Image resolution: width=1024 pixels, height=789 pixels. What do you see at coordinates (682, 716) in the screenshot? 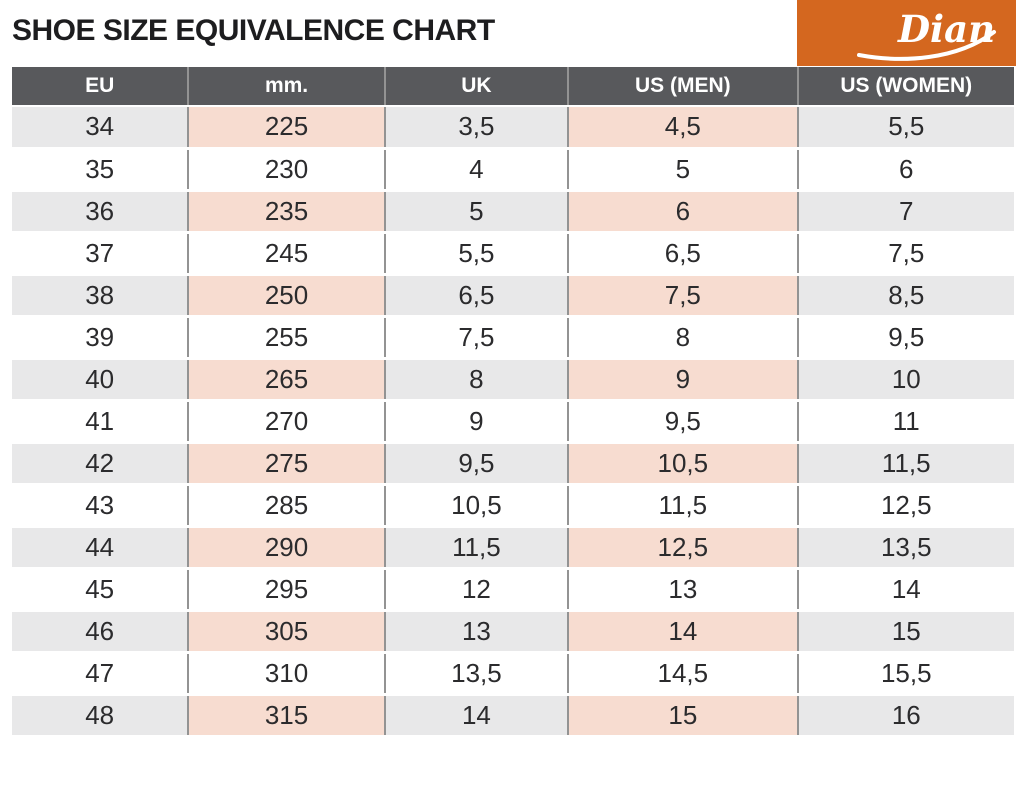
I see `size-cell-us_men: 15` at bounding box center [682, 716].